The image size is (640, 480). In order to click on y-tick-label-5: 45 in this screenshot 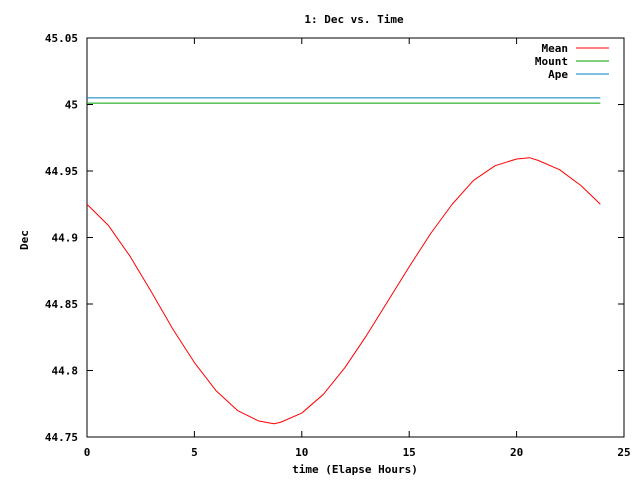, I will do `click(71, 105)`.